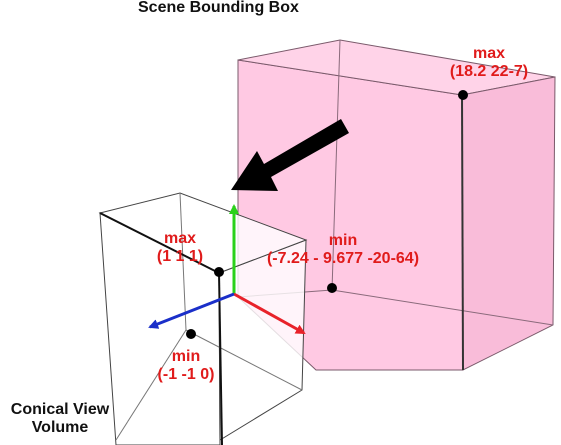 This screenshot has height=445, width=561. What do you see at coordinates (60, 427) in the screenshot?
I see `view-volume-caption-line2: Volume` at bounding box center [60, 427].